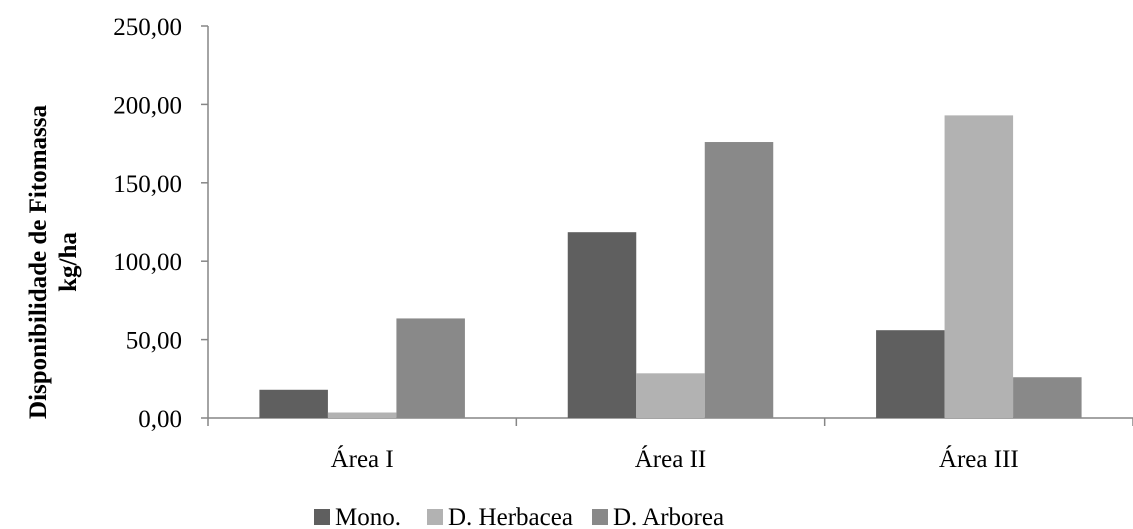  I want to click on x-tick-label: Área II, so click(670, 459).